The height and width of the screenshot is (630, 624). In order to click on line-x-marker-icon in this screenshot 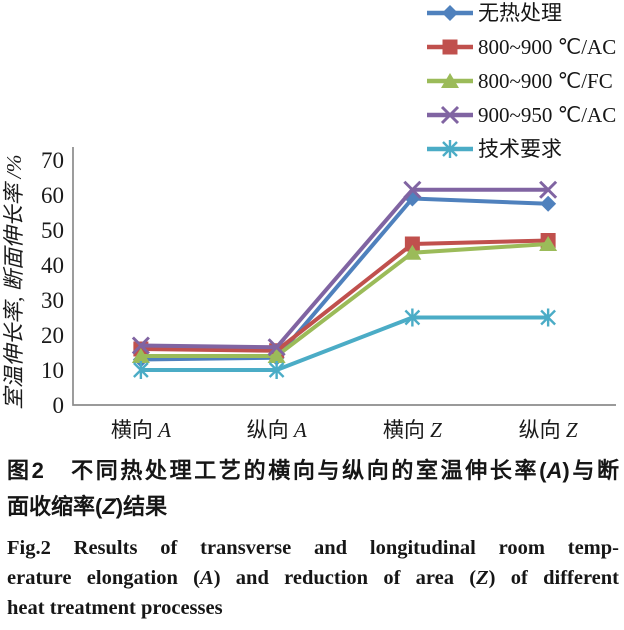, I will do `click(450, 115)`.